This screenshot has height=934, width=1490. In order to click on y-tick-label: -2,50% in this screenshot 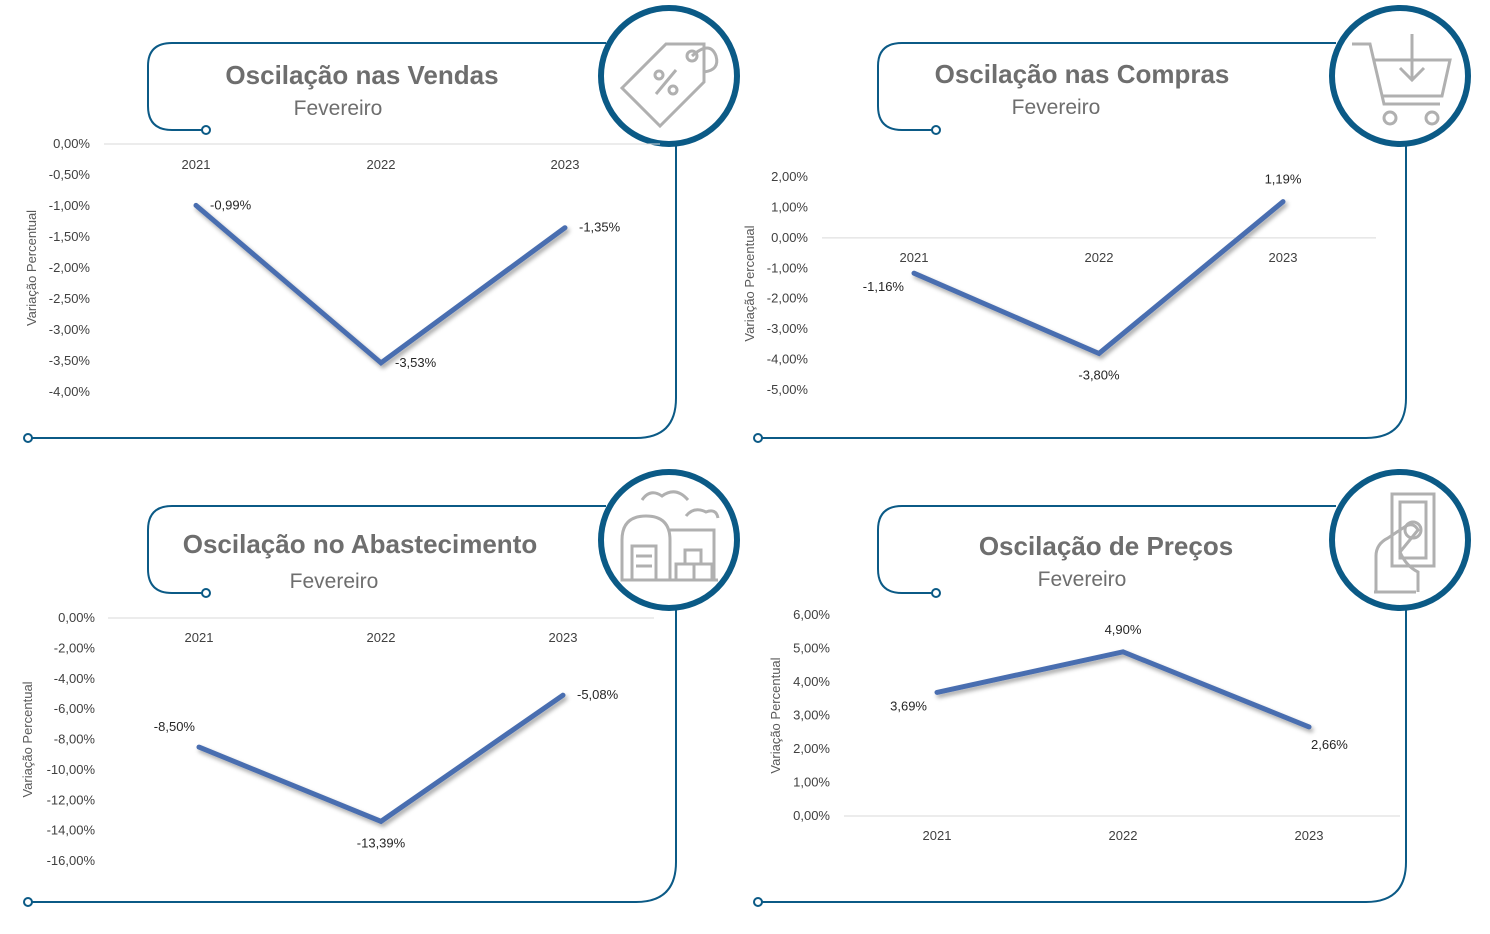, I will do `click(70, 298)`.